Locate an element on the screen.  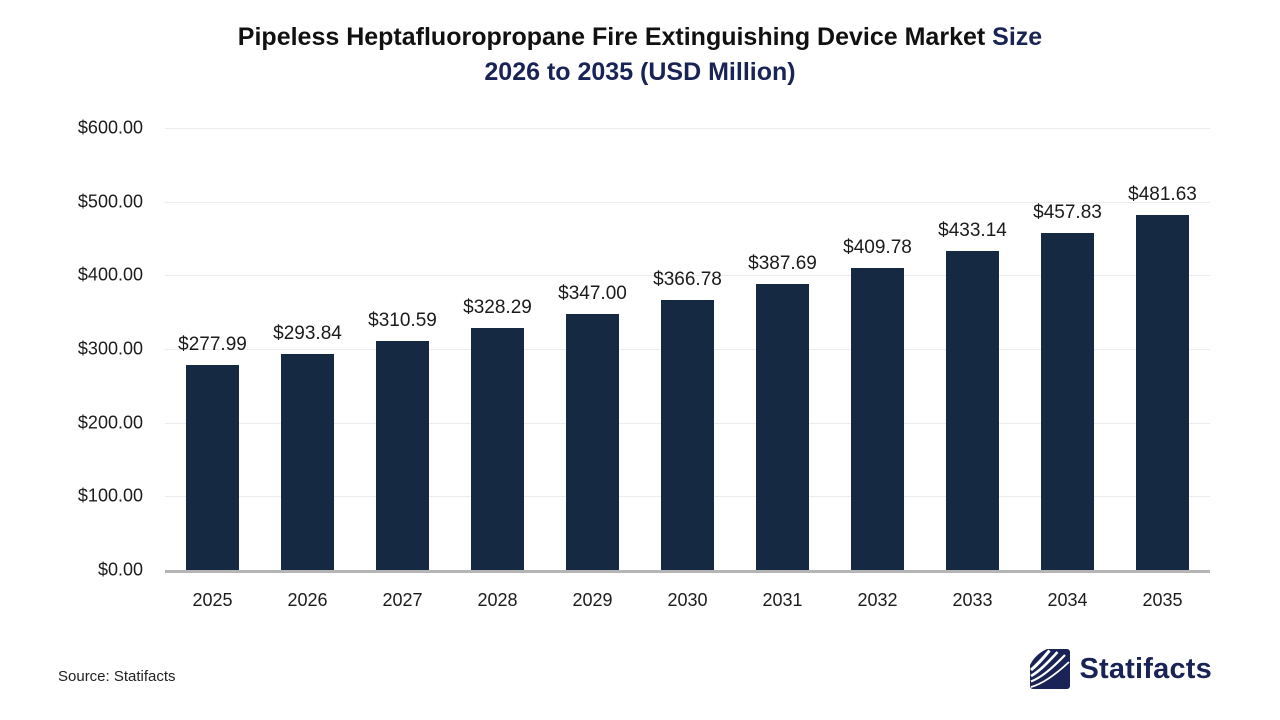
x-tick-label: 2030 is located at coordinates (687, 600).